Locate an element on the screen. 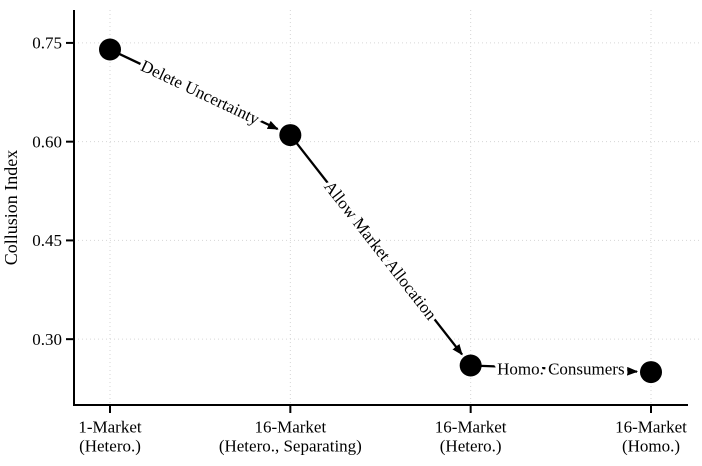 The height and width of the screenshot is (466, 702). y-axis-title: Collusion Index is located at coordinates (11, 208).